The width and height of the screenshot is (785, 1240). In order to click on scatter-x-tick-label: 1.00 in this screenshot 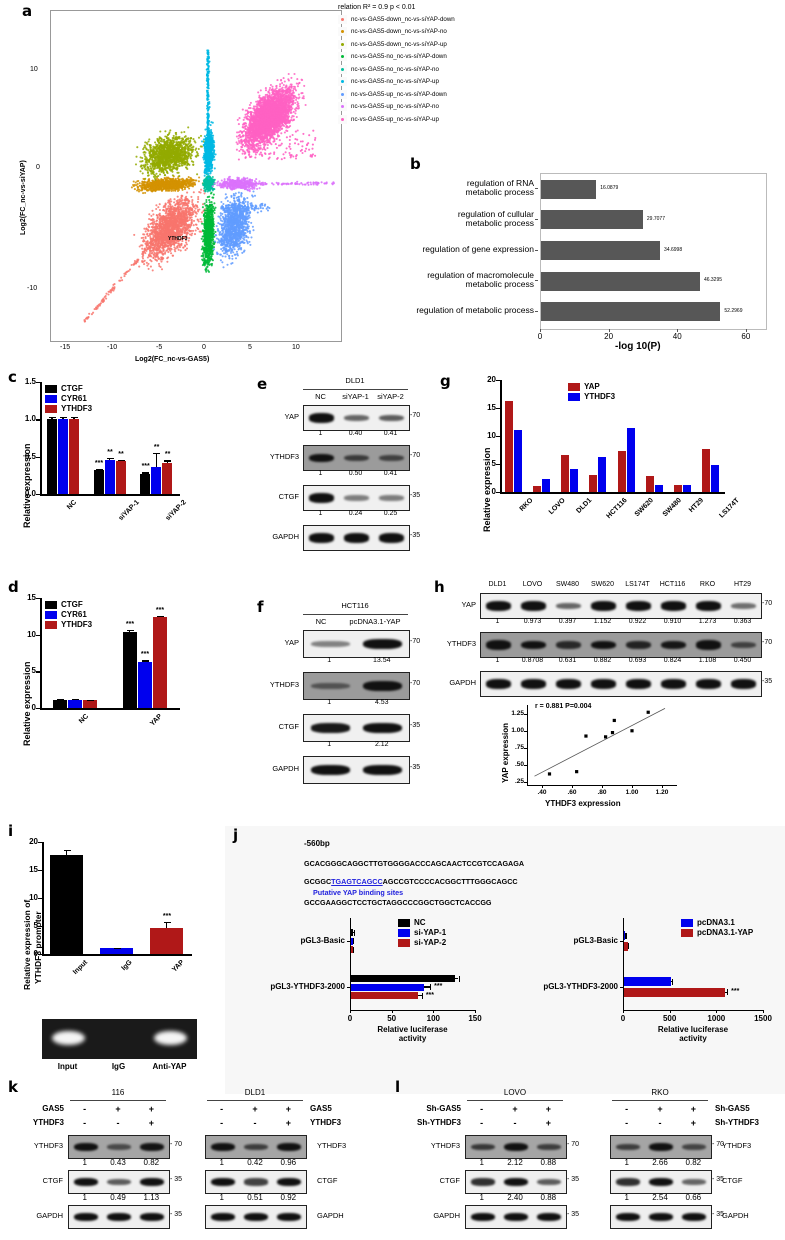, I will do `click(632, 792)`.